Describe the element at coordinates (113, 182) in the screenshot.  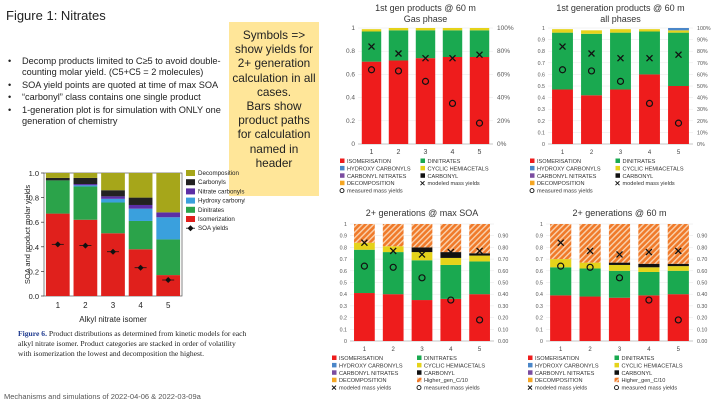
I see `bar-segment-decomposition` at that location.